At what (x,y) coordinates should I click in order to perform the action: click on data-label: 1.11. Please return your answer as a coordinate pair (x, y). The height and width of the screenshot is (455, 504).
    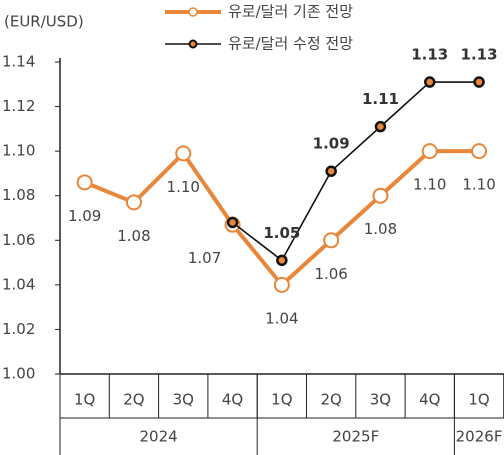
    Looking at the image, I should click on (380, 99).